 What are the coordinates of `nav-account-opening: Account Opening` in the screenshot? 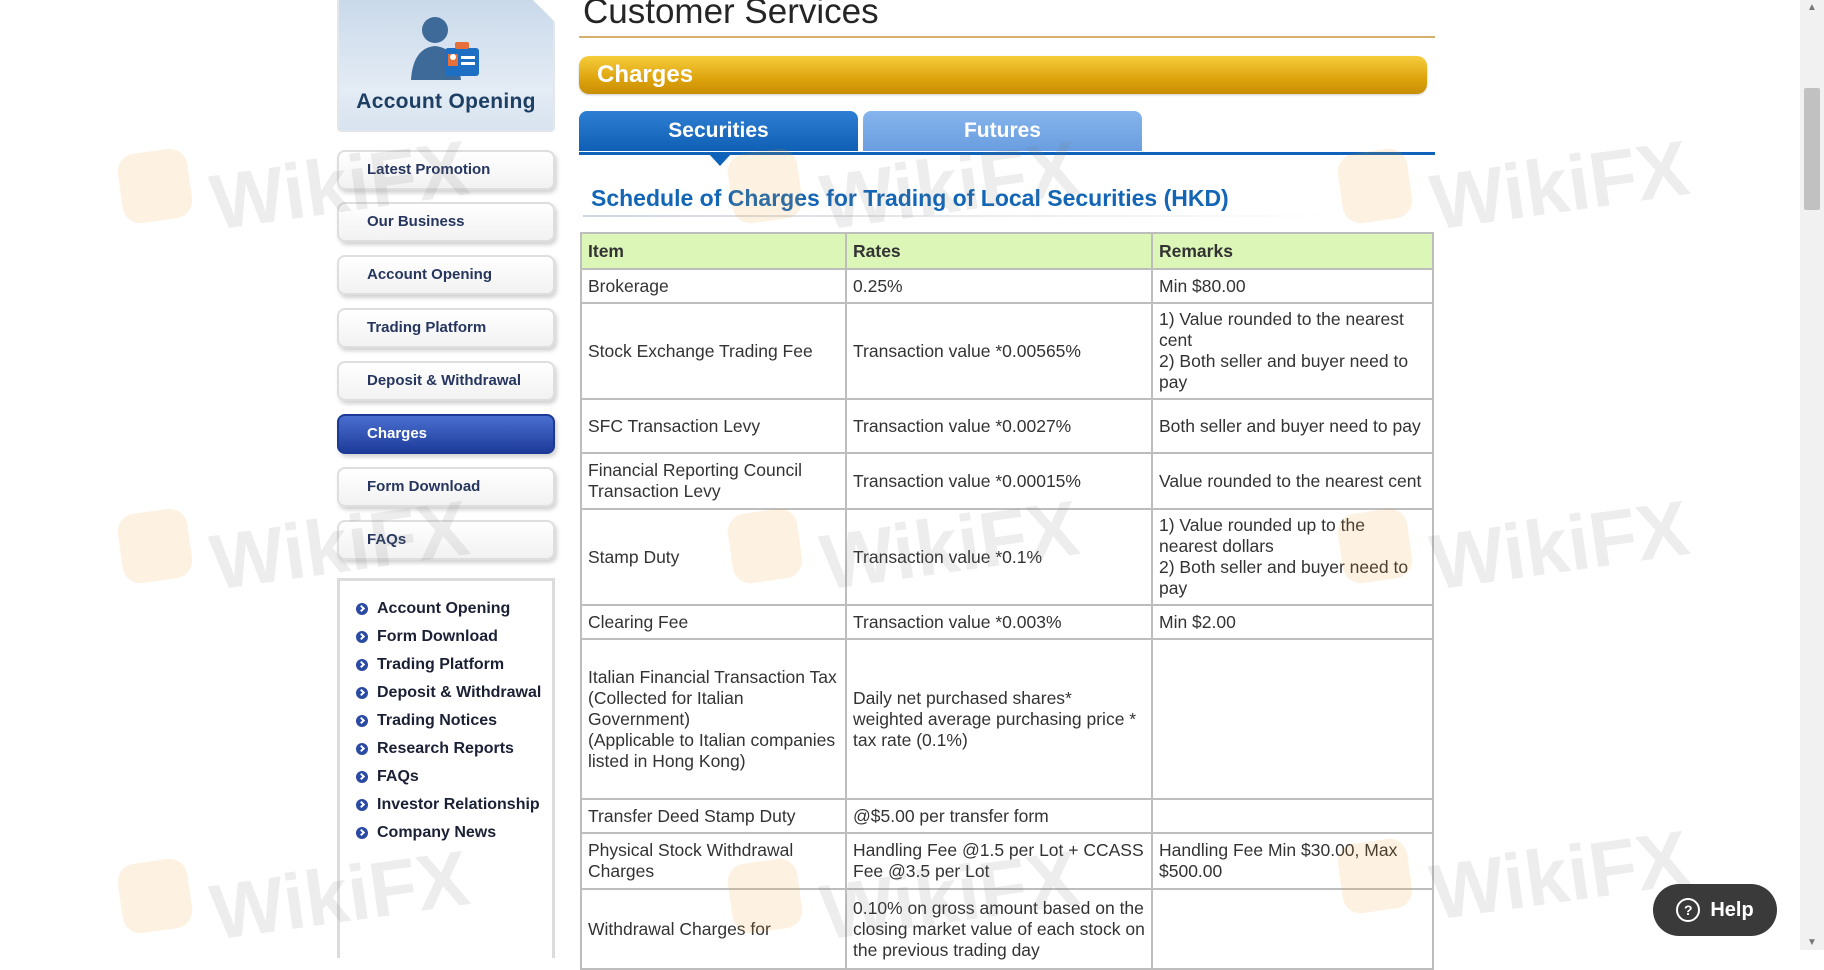 It's located at (446, 275).